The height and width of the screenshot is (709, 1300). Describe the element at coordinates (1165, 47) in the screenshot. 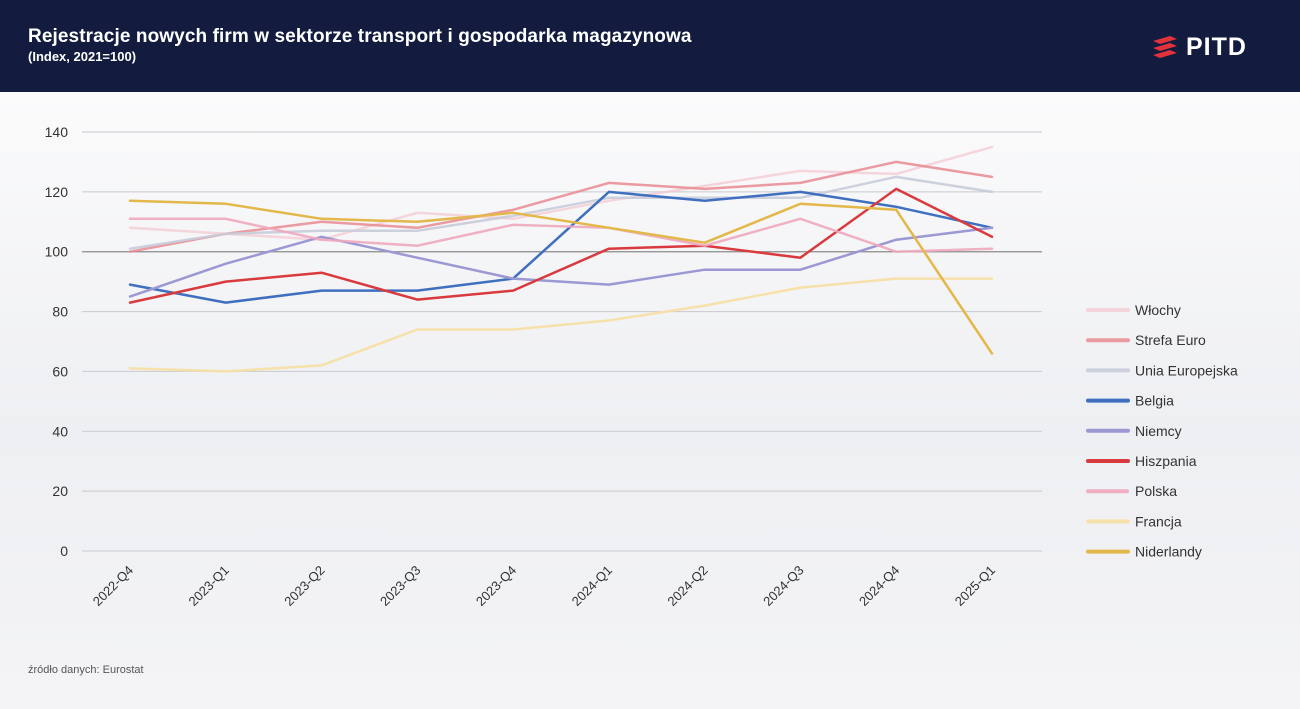

I see `pitd-logo-icon` at that location.